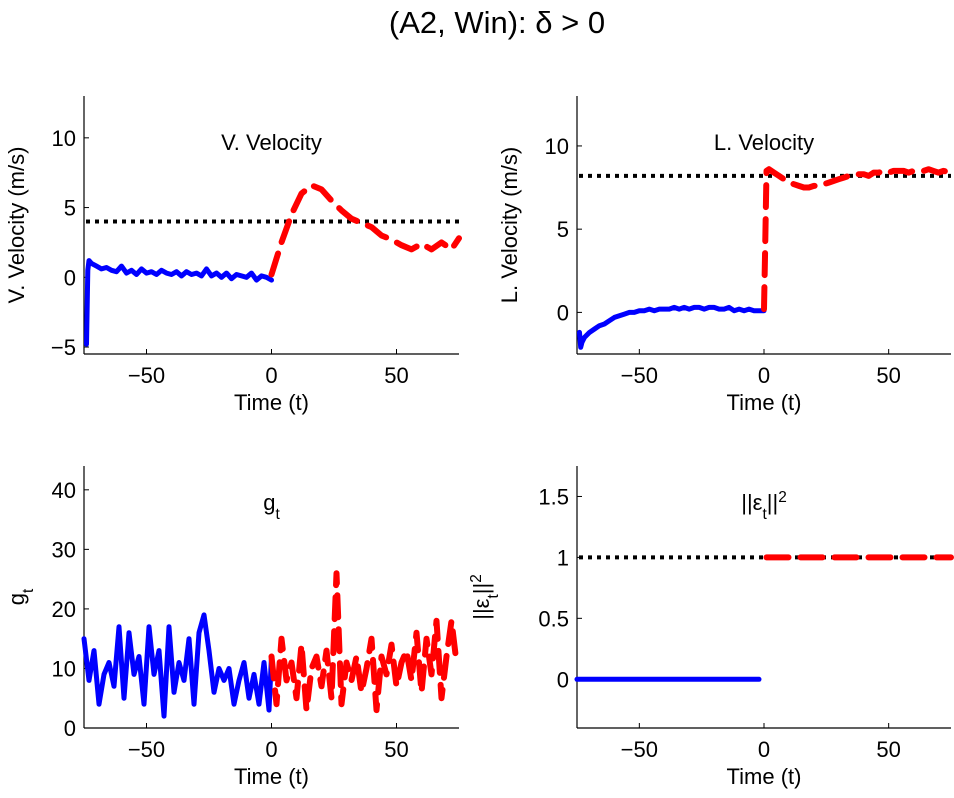  Describe the element at coordinates (553, 618) in the screenshot. I see `y-tick-label: 0.5` at that location.